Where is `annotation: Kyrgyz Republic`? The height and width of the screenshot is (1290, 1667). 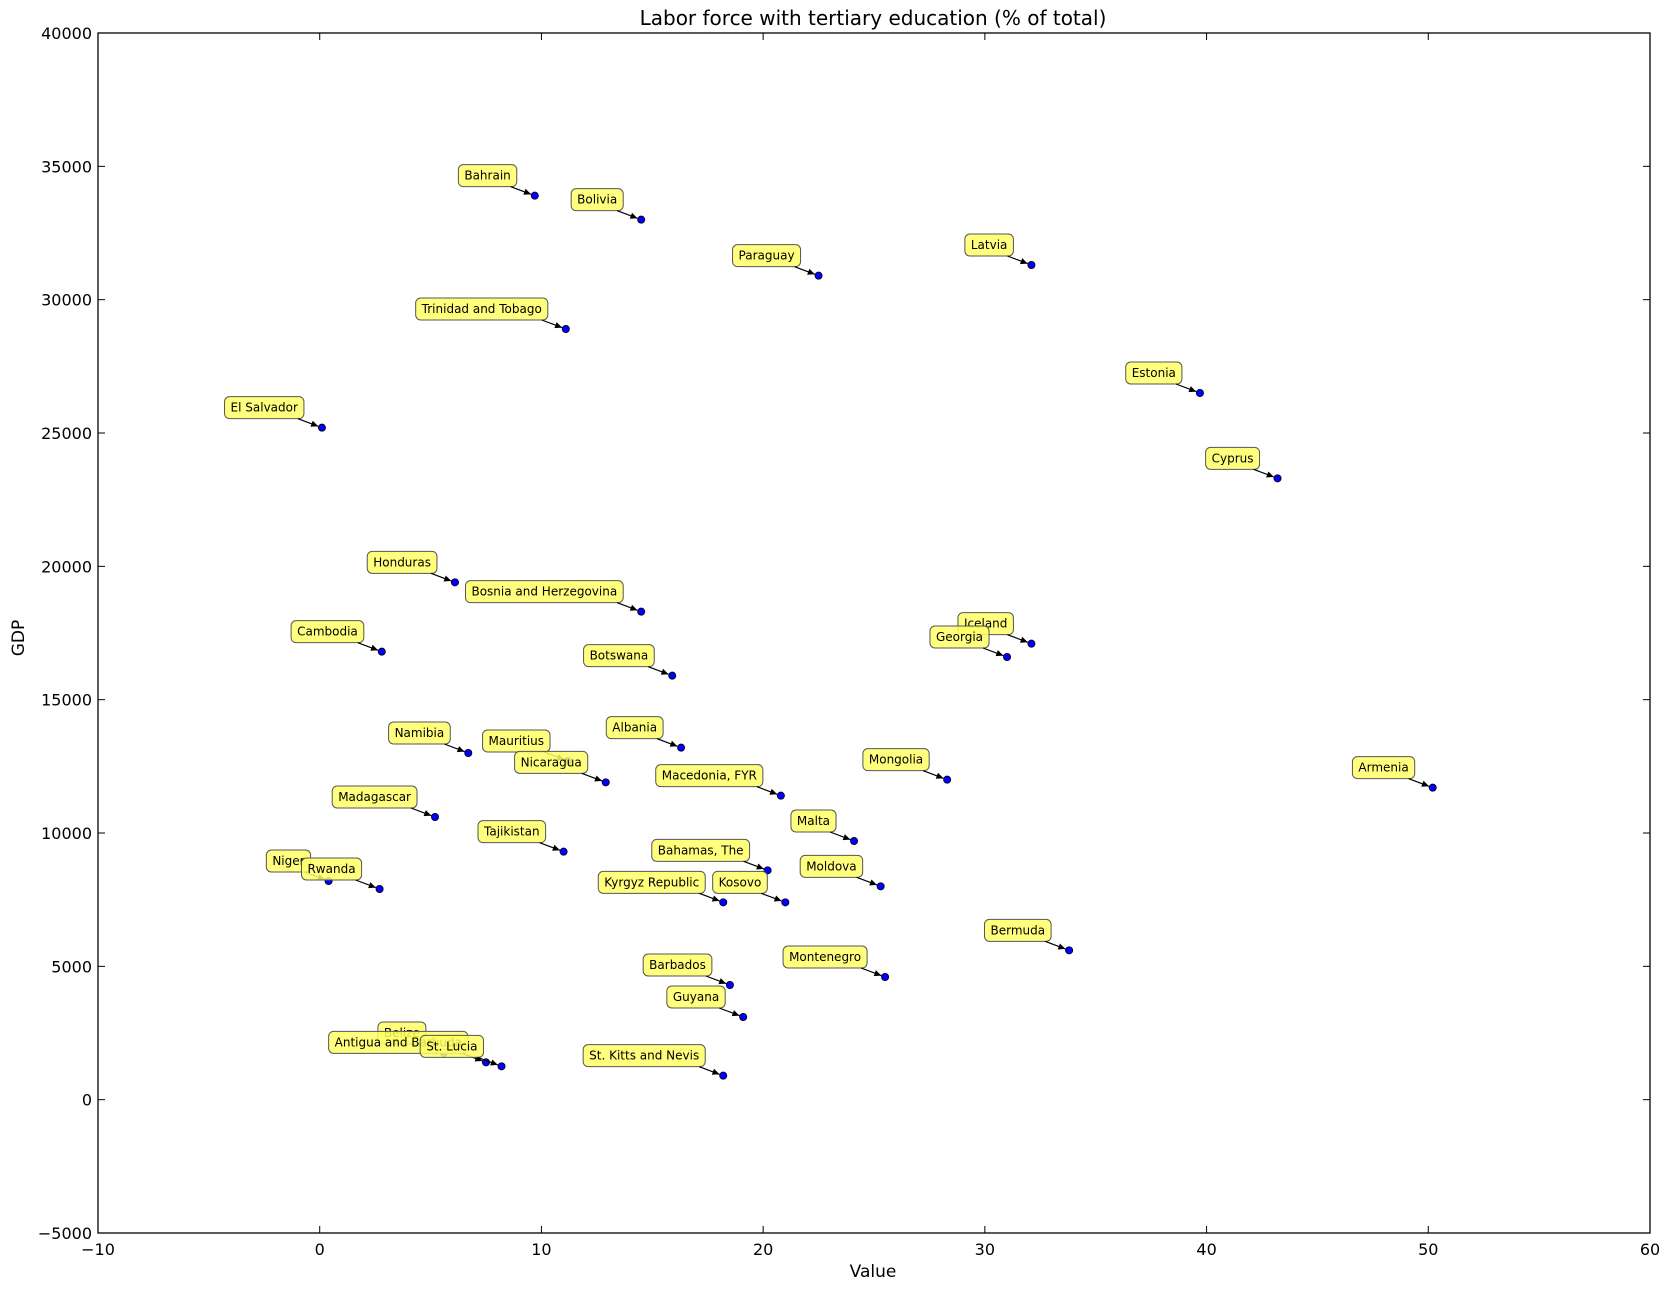
annotation: Kyrgyz Republic is located at coordinates (658, 886).